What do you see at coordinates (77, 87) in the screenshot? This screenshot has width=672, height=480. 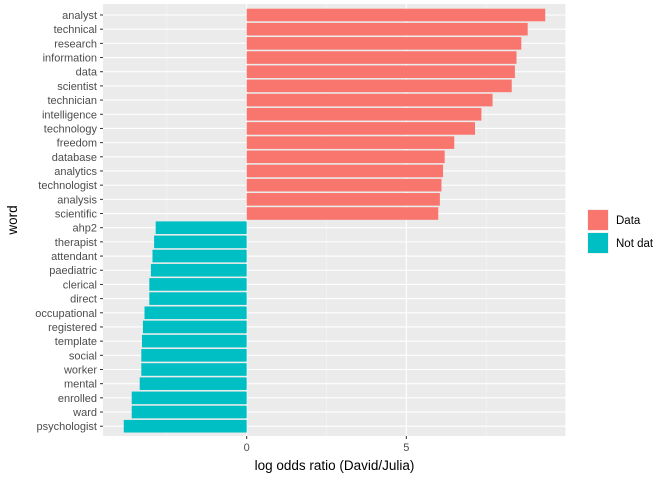 I see `y-tick-label: scientist` at bounding box center [77, 87].